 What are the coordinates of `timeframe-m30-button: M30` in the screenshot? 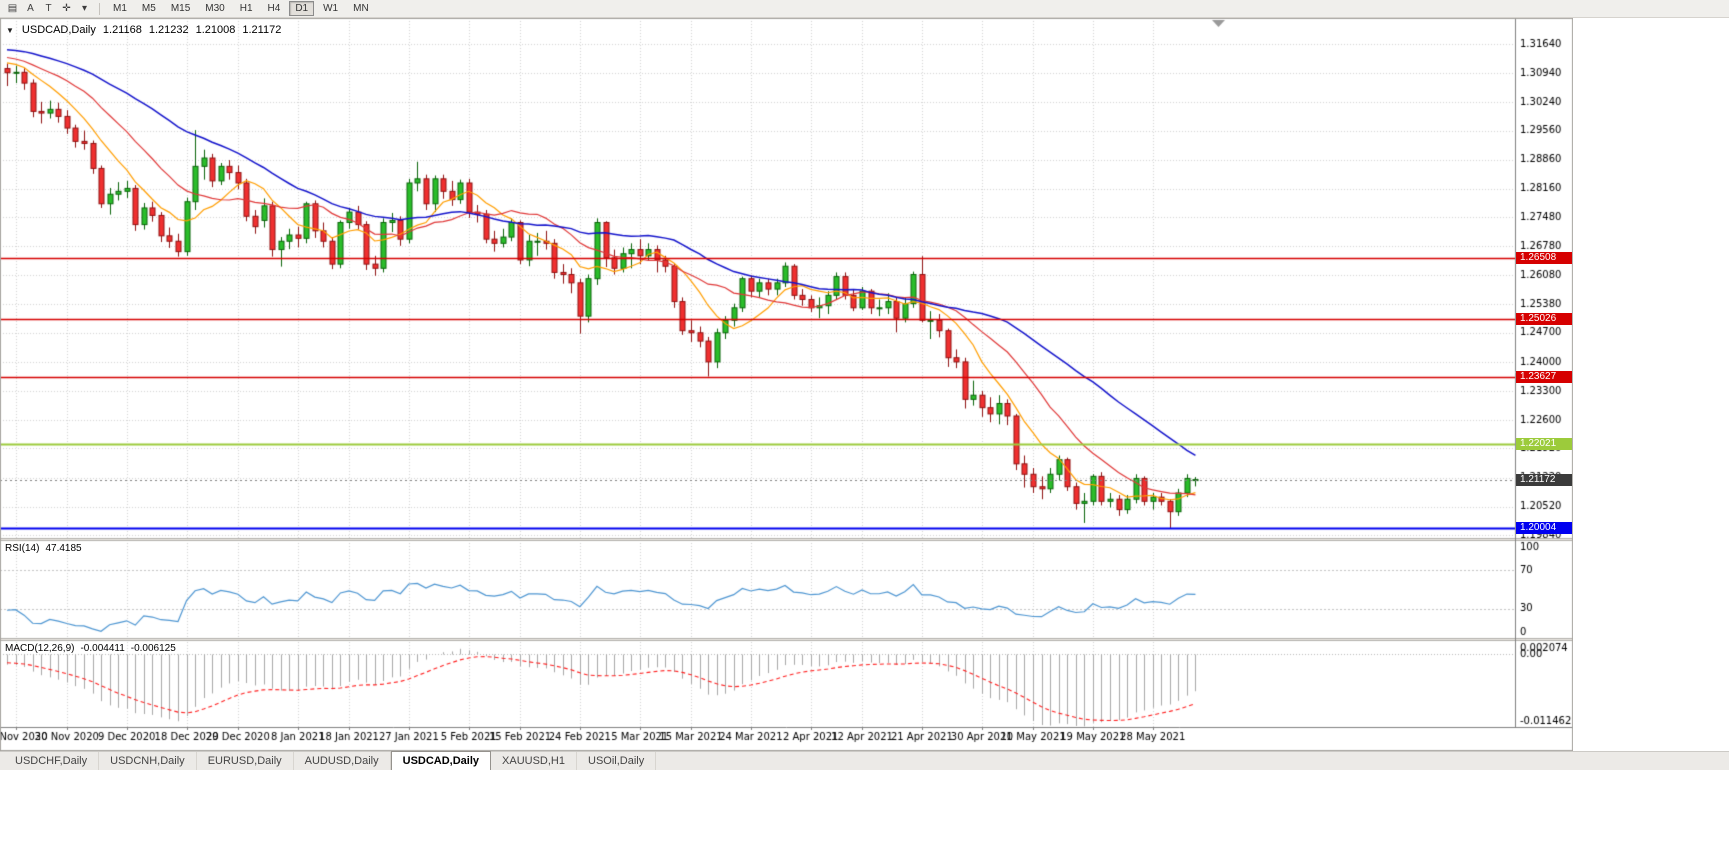 It's located at (214, 8).